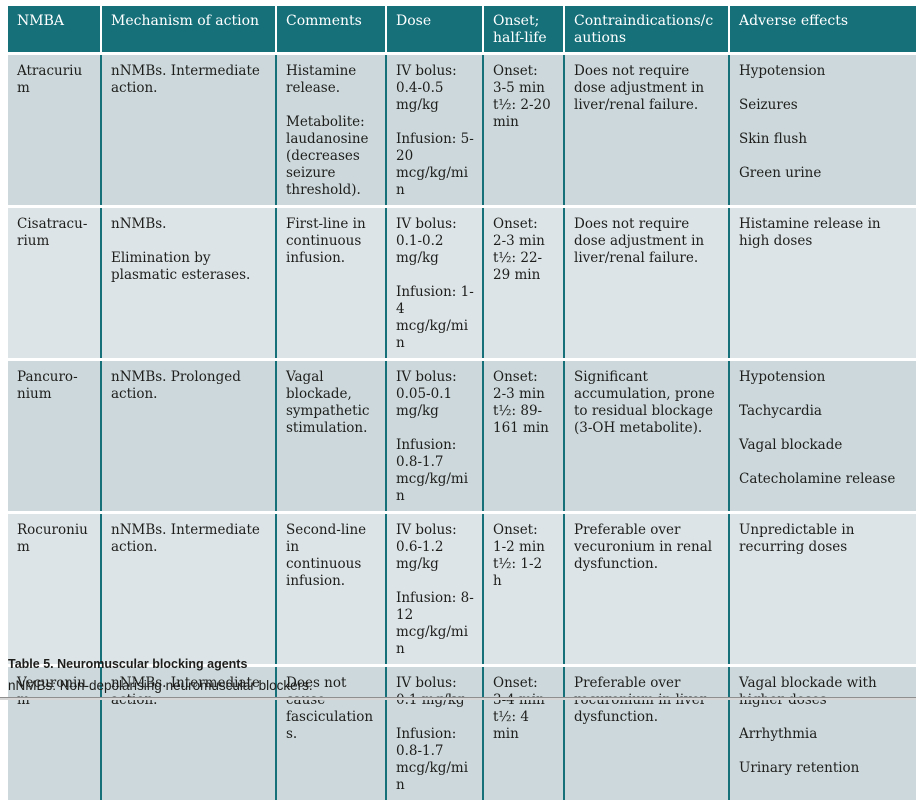  Describe the element at coordinates (519, 539) in the screenshot. I see `cell-text: Onset: 1-2 min` at that location.